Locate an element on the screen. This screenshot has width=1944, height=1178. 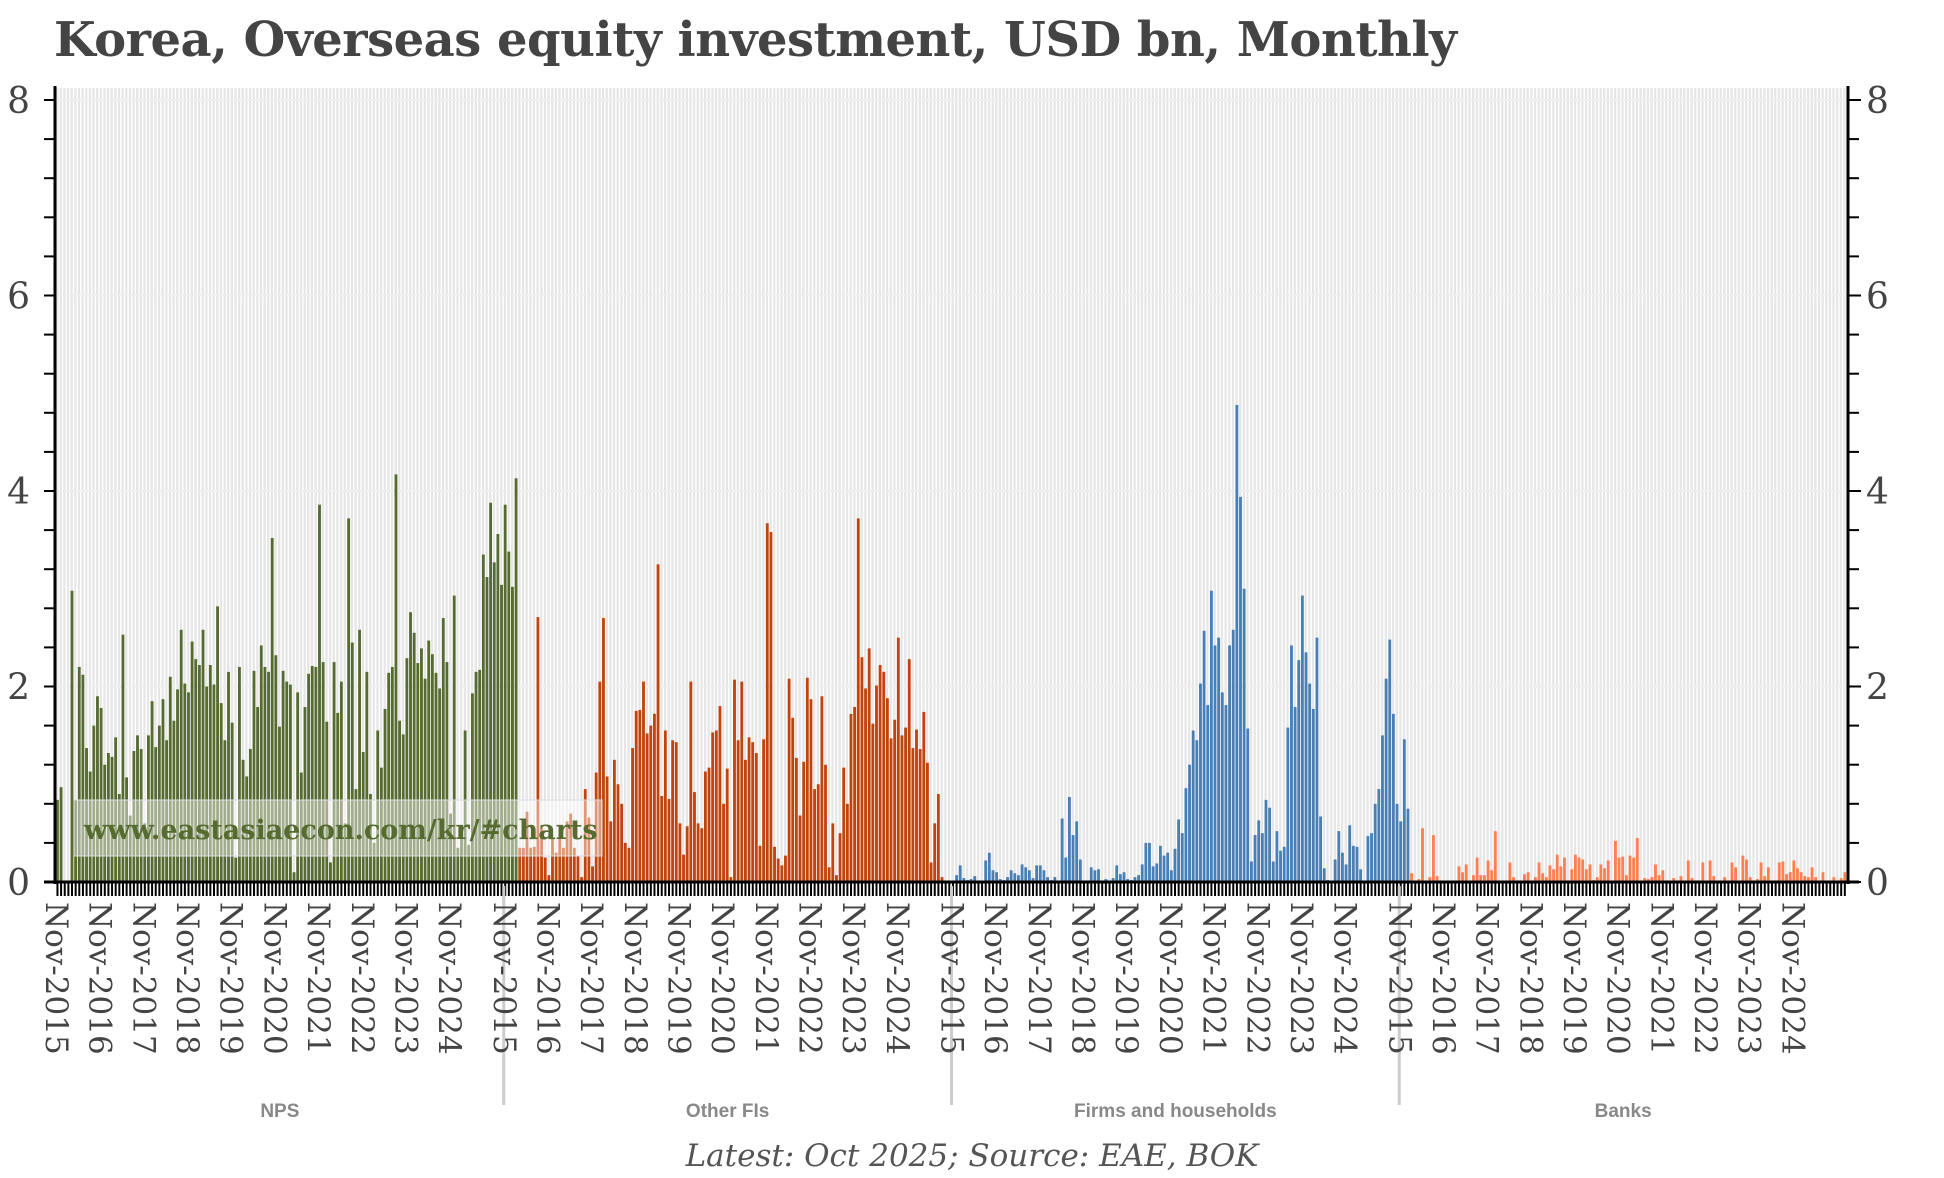
svg-text: Nov-2020 is located at coordinates (722, 978).